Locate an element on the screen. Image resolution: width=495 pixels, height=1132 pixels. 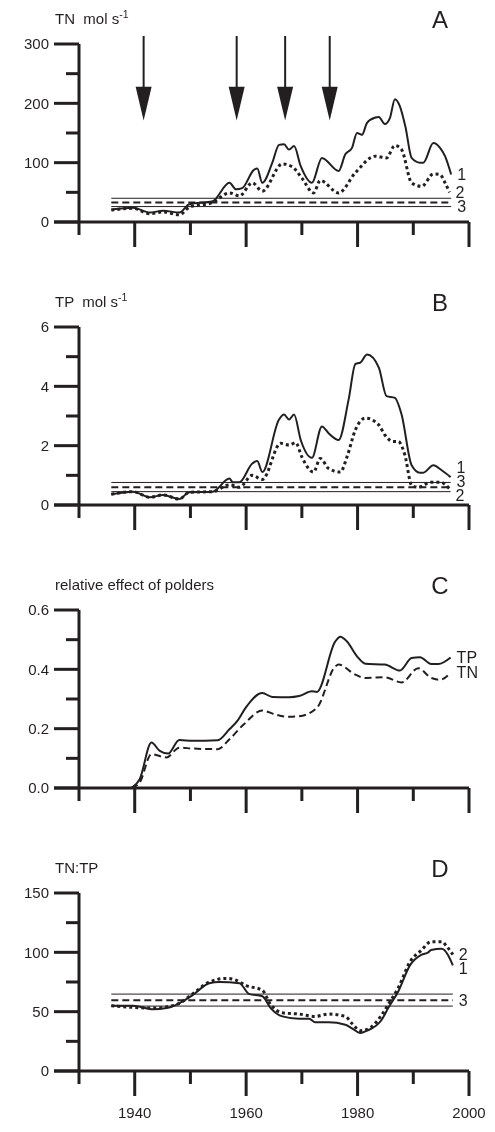
chart-title: B is located at coordinates (440, 302).